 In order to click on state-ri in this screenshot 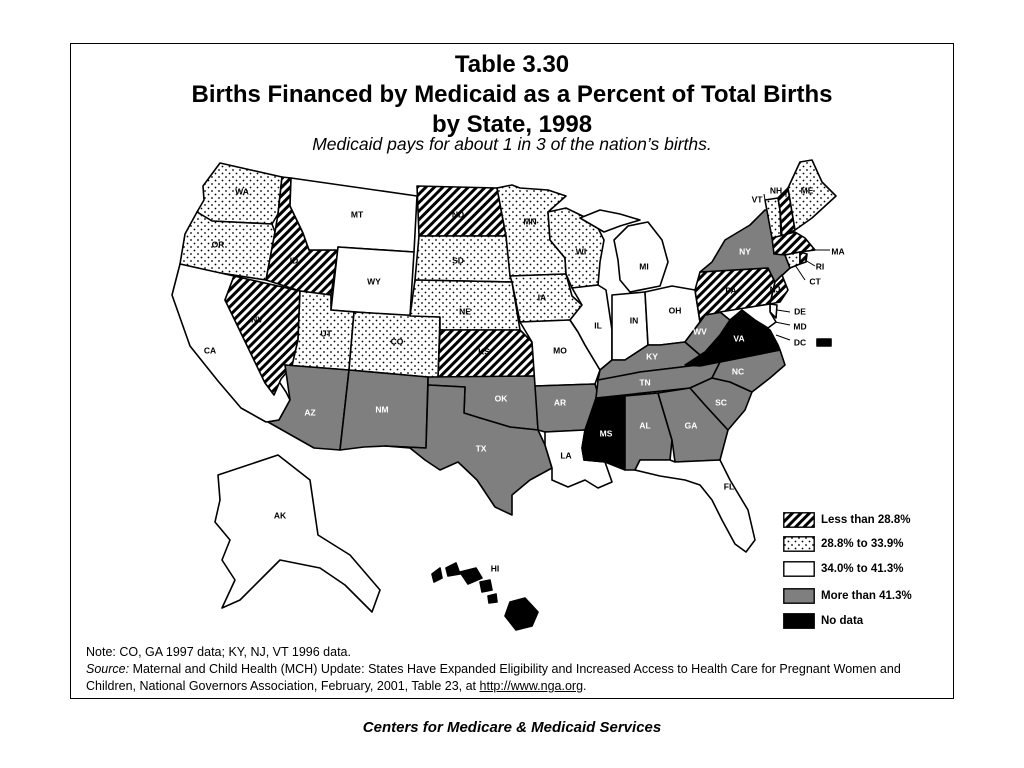, I will do `click(803, 258)`.